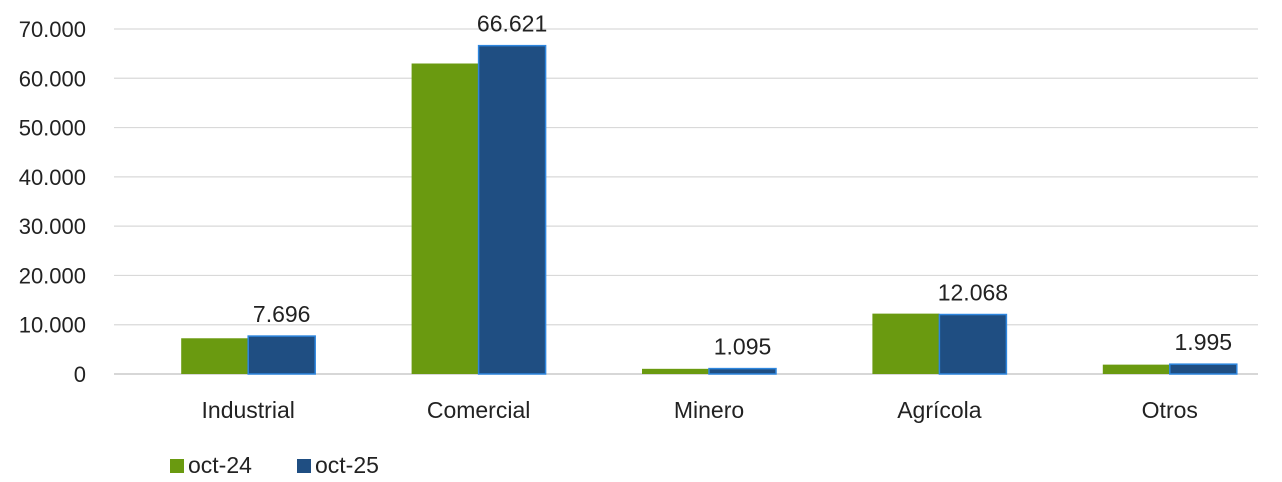  I want to click on data-label: 7.696, so click(282, 314).